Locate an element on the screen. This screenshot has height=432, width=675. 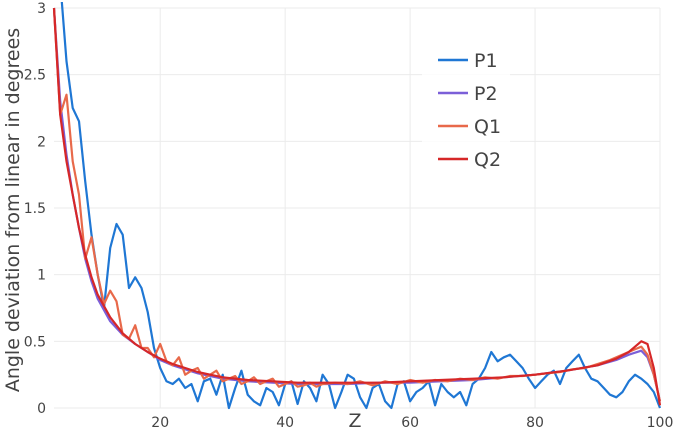
legend-label-q2: Q2 is located at coordinates (487, 160).